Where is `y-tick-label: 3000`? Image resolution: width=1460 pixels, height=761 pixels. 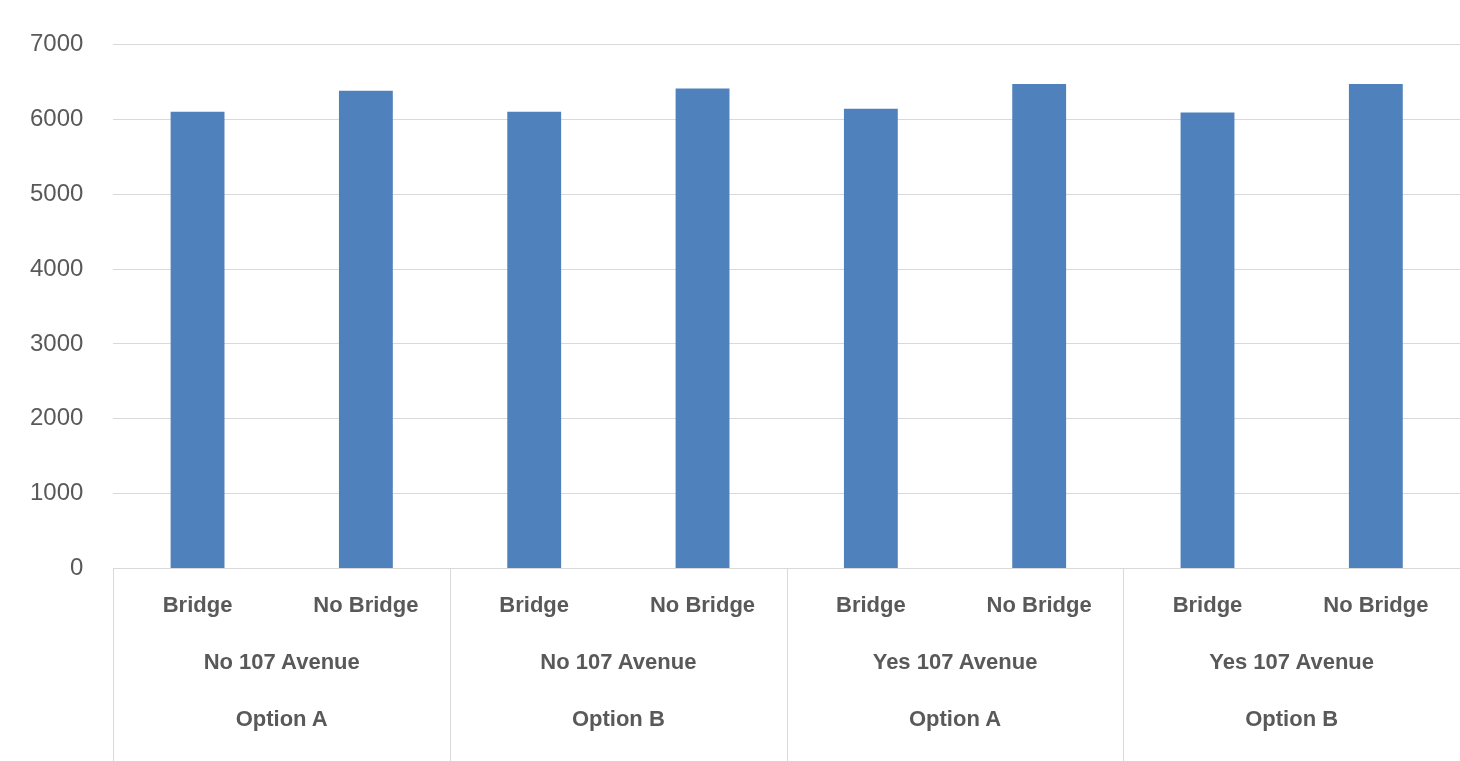 y-tick-label: 3000 is located at coordinates (57, 342).